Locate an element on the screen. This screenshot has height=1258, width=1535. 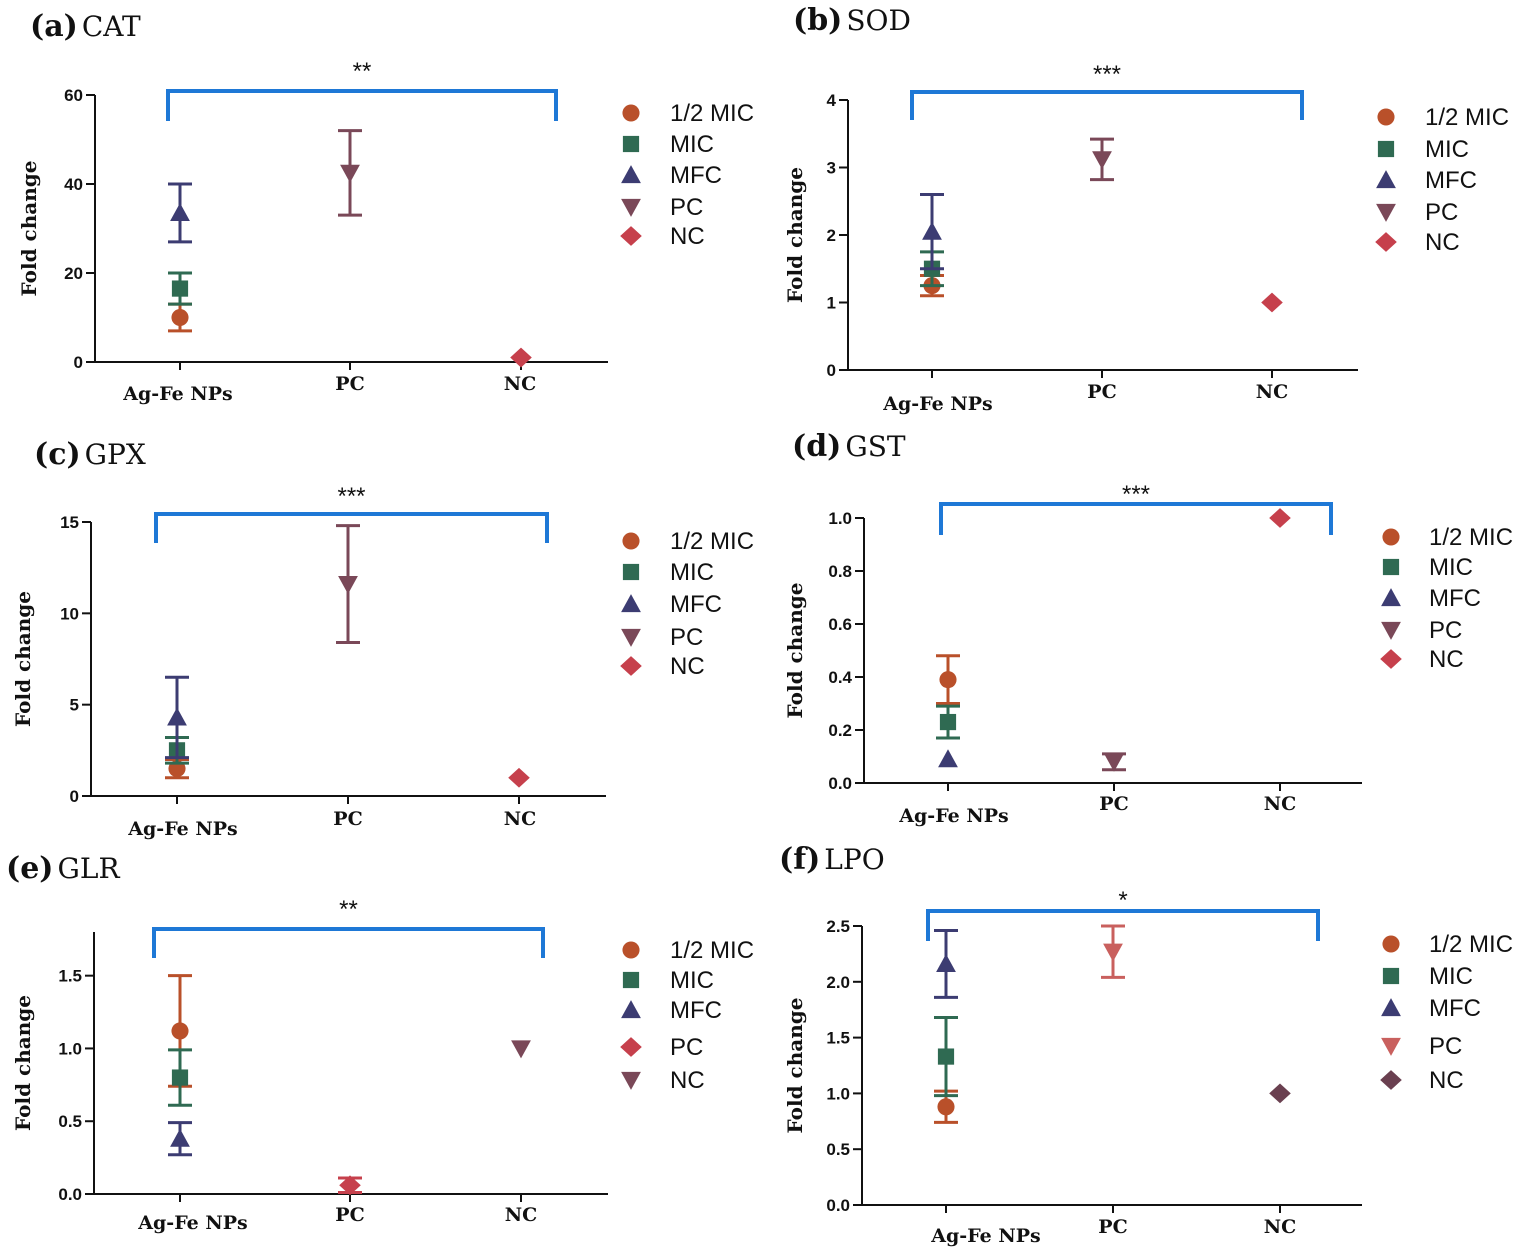
panel-name: GLR is located at coordinates (88, 868).